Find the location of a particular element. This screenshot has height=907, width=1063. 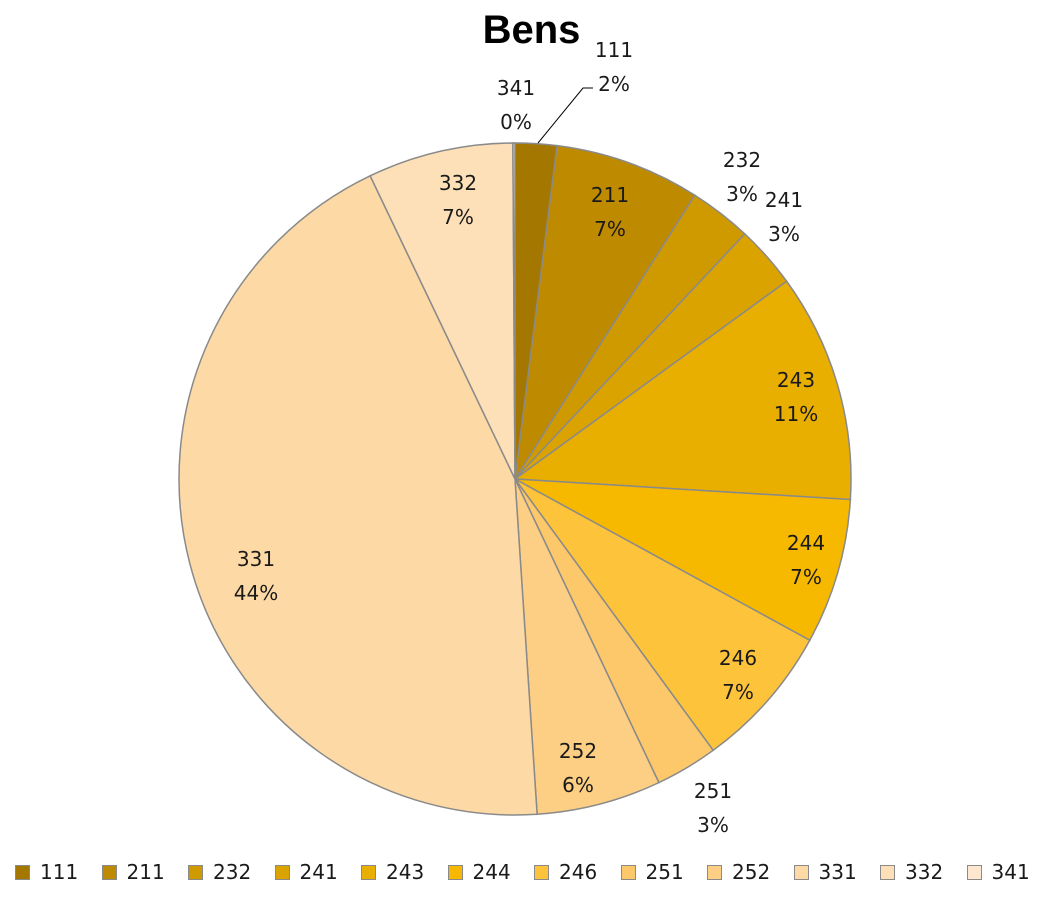

chart-title: Bens is located at coordinates (531, 30).